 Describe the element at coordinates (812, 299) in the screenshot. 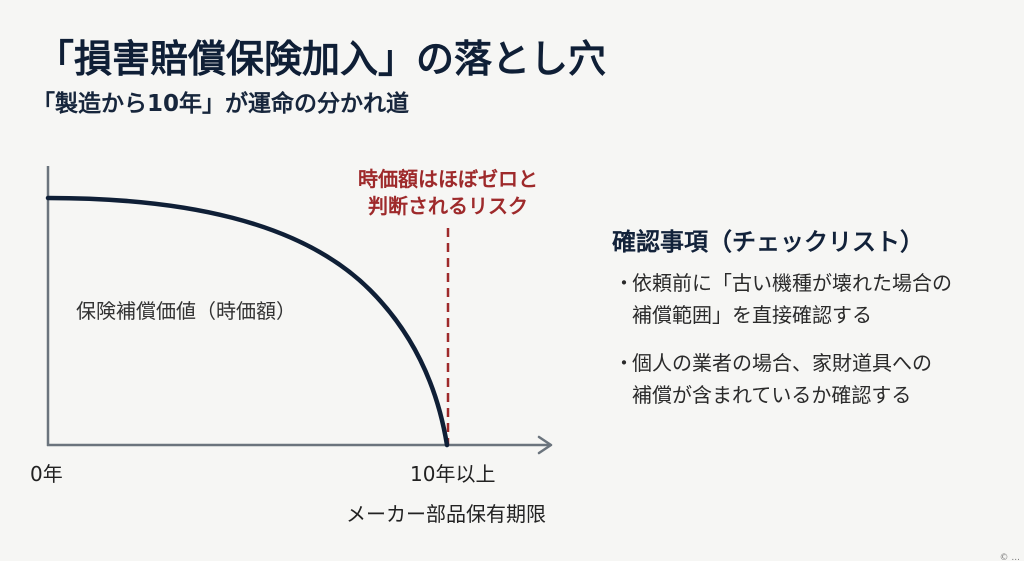

I see `checklist-item: ・ 依頼前に「古い機種が壊れた場合の 補償範囲」を直接確認する` at that location.